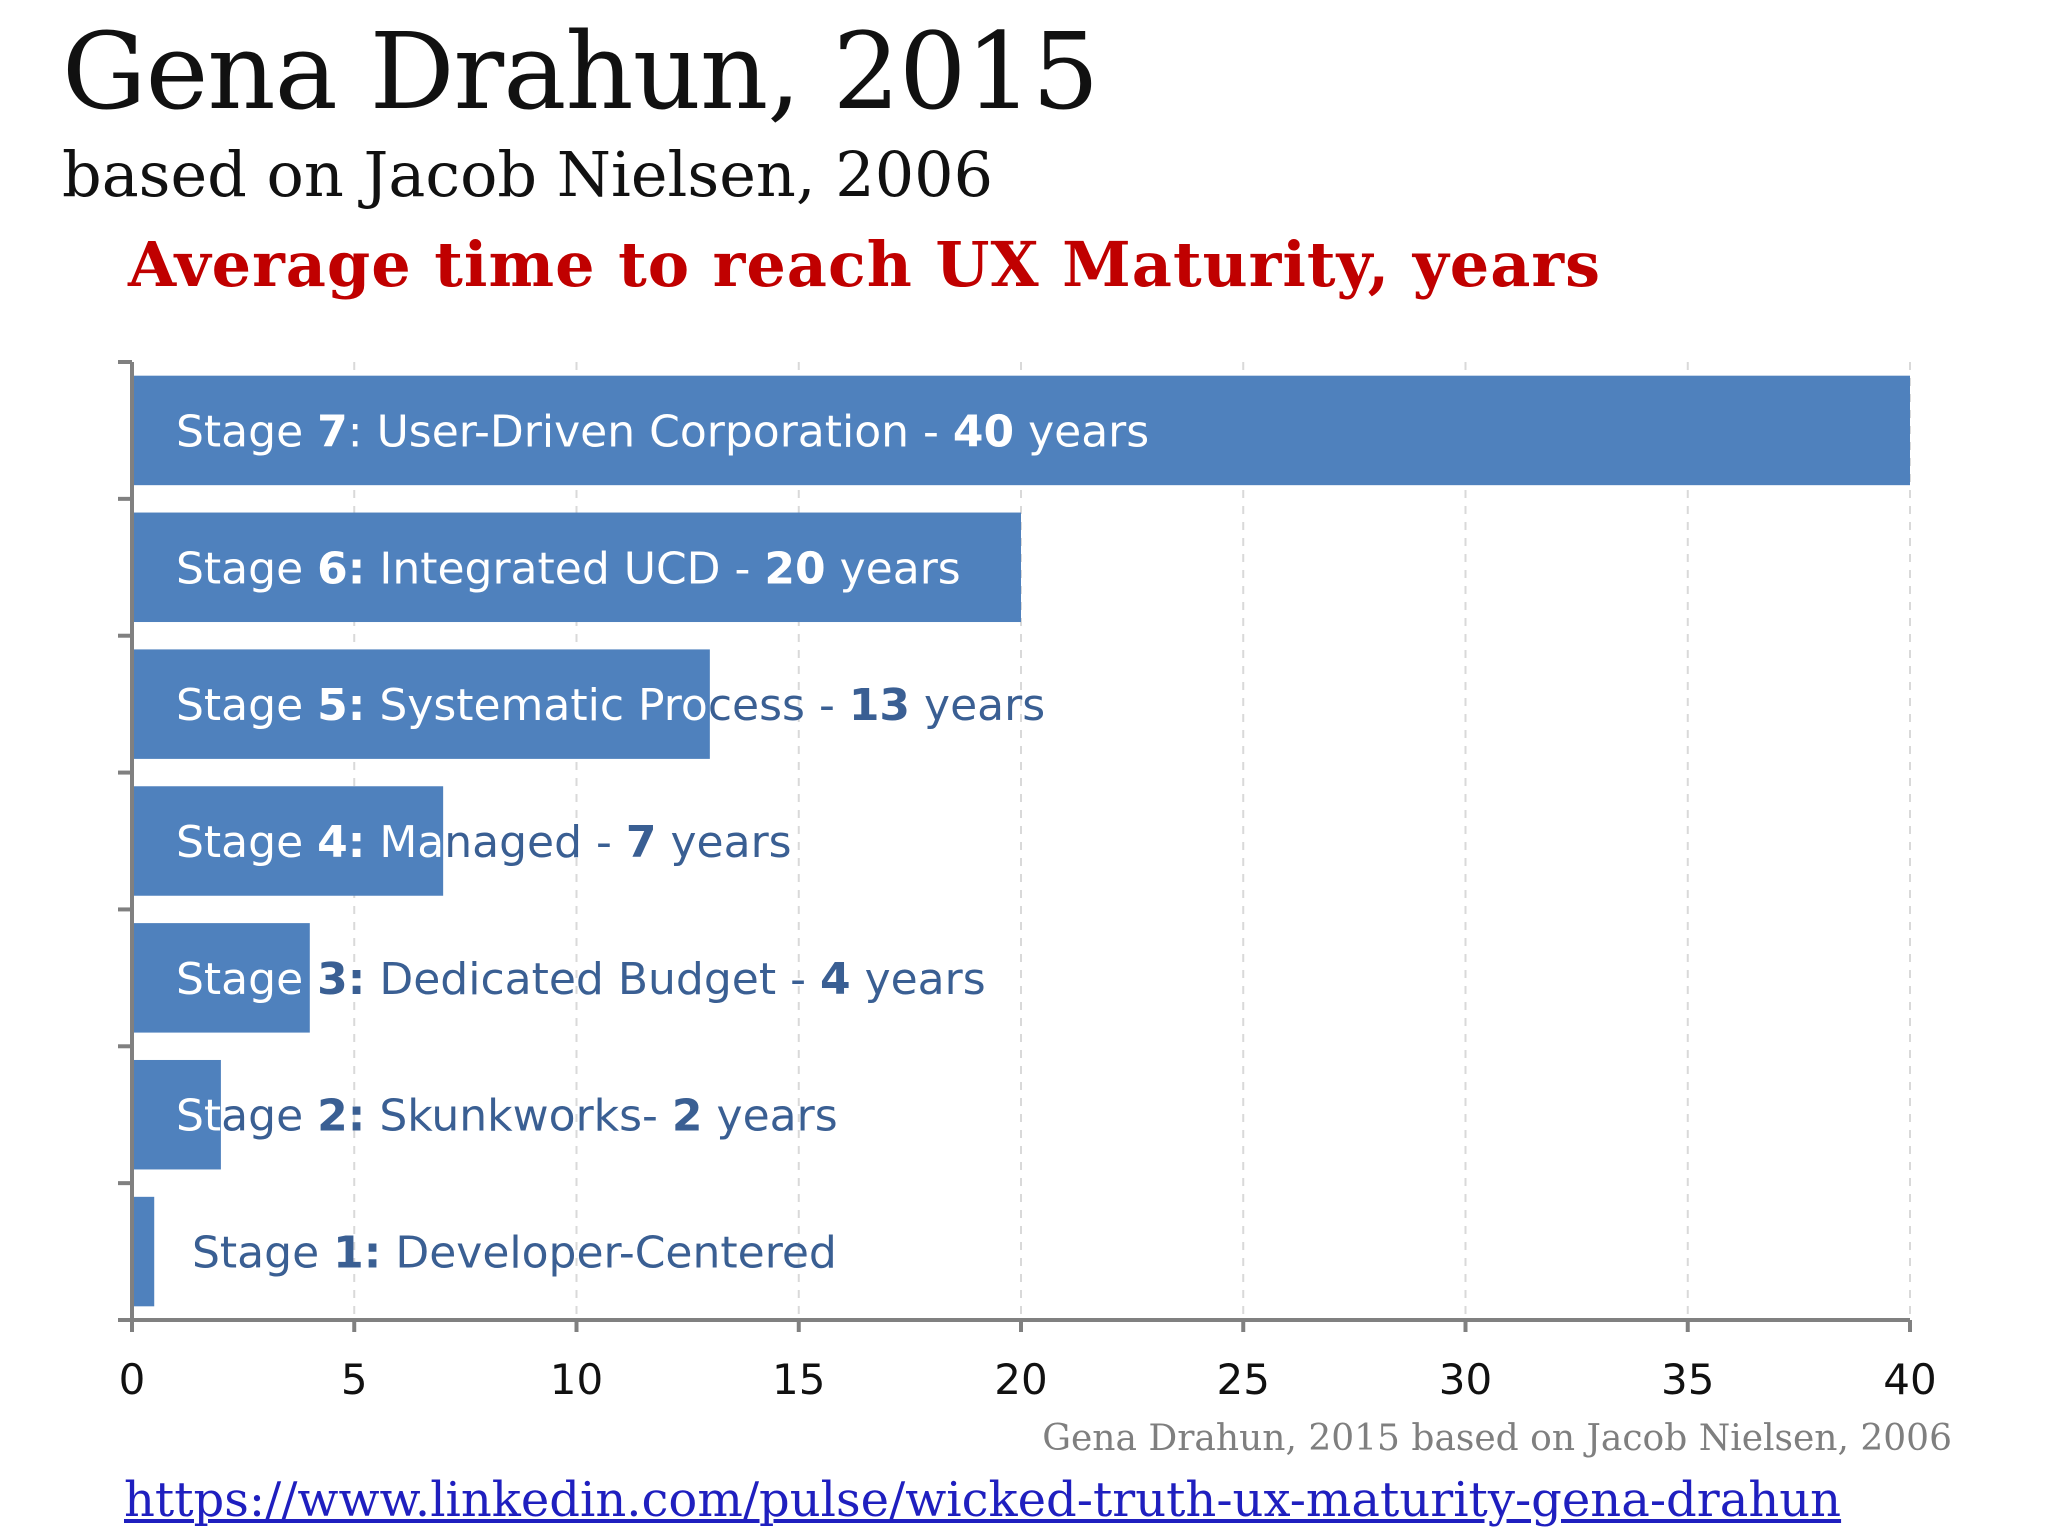 Image resolution: width=2048 pixels, height=1536 pixels. I want to click on x-tick-label-0: 0, so click(132, 1379).